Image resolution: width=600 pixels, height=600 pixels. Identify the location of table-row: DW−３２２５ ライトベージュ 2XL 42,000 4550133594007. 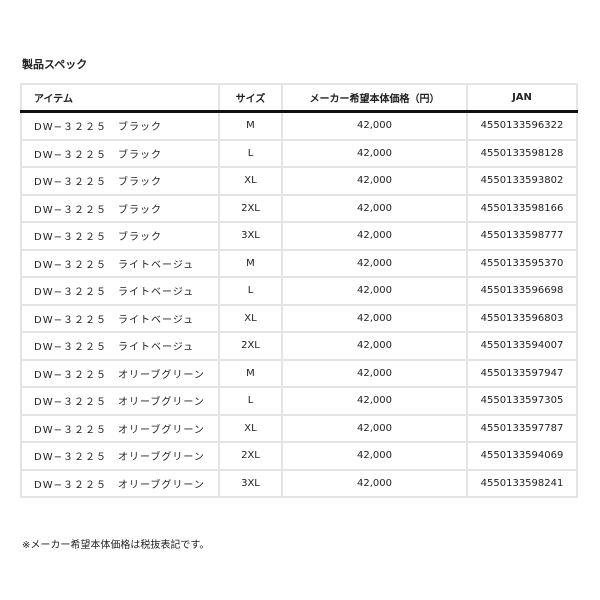
(299, 346).